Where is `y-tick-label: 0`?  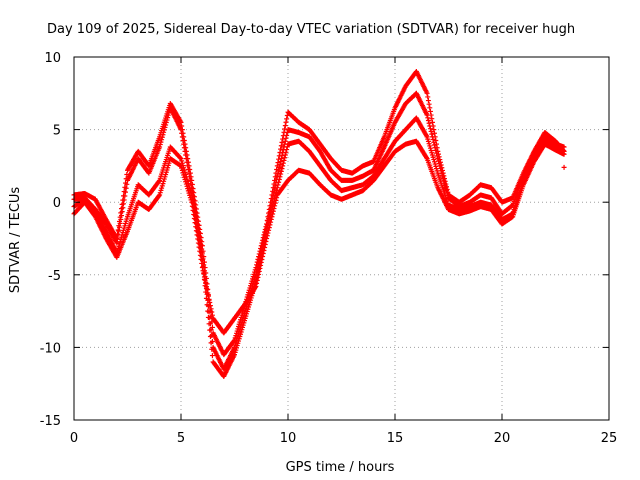 y-tick-label: 0 is located at coordinates (57, 203).